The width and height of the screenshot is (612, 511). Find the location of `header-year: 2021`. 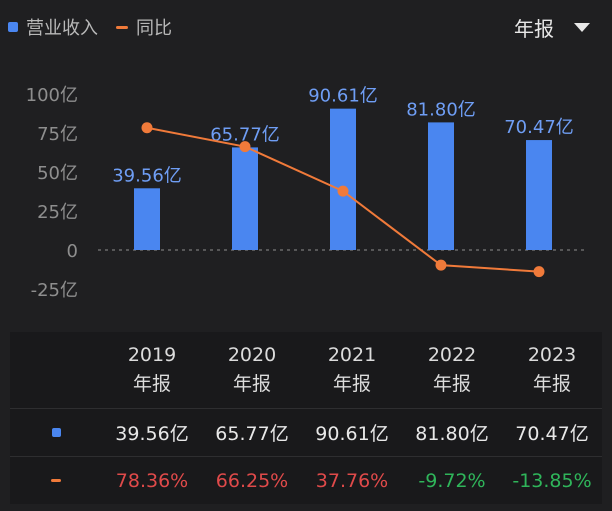

header-year: 2021 is located at coordinates (352, 355).